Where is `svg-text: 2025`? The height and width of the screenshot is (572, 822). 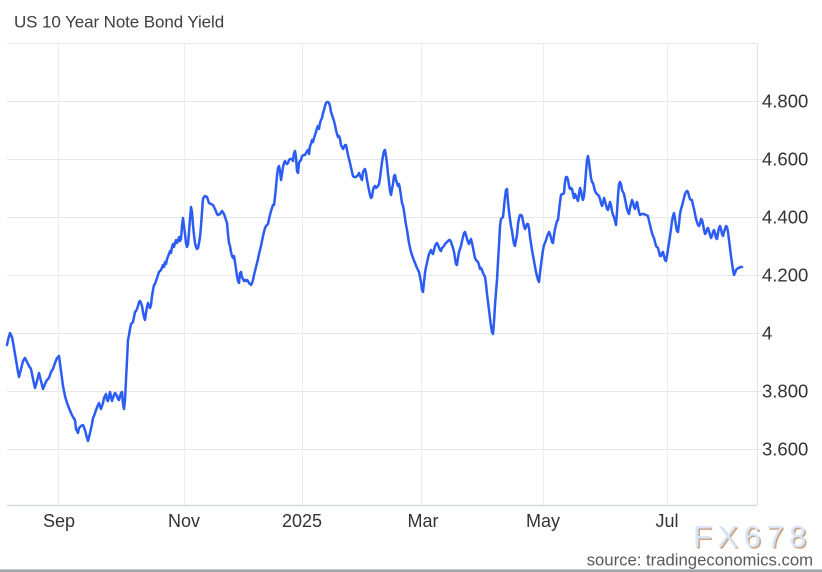 svg-text: 2025 is located at coordinates (302, 521).